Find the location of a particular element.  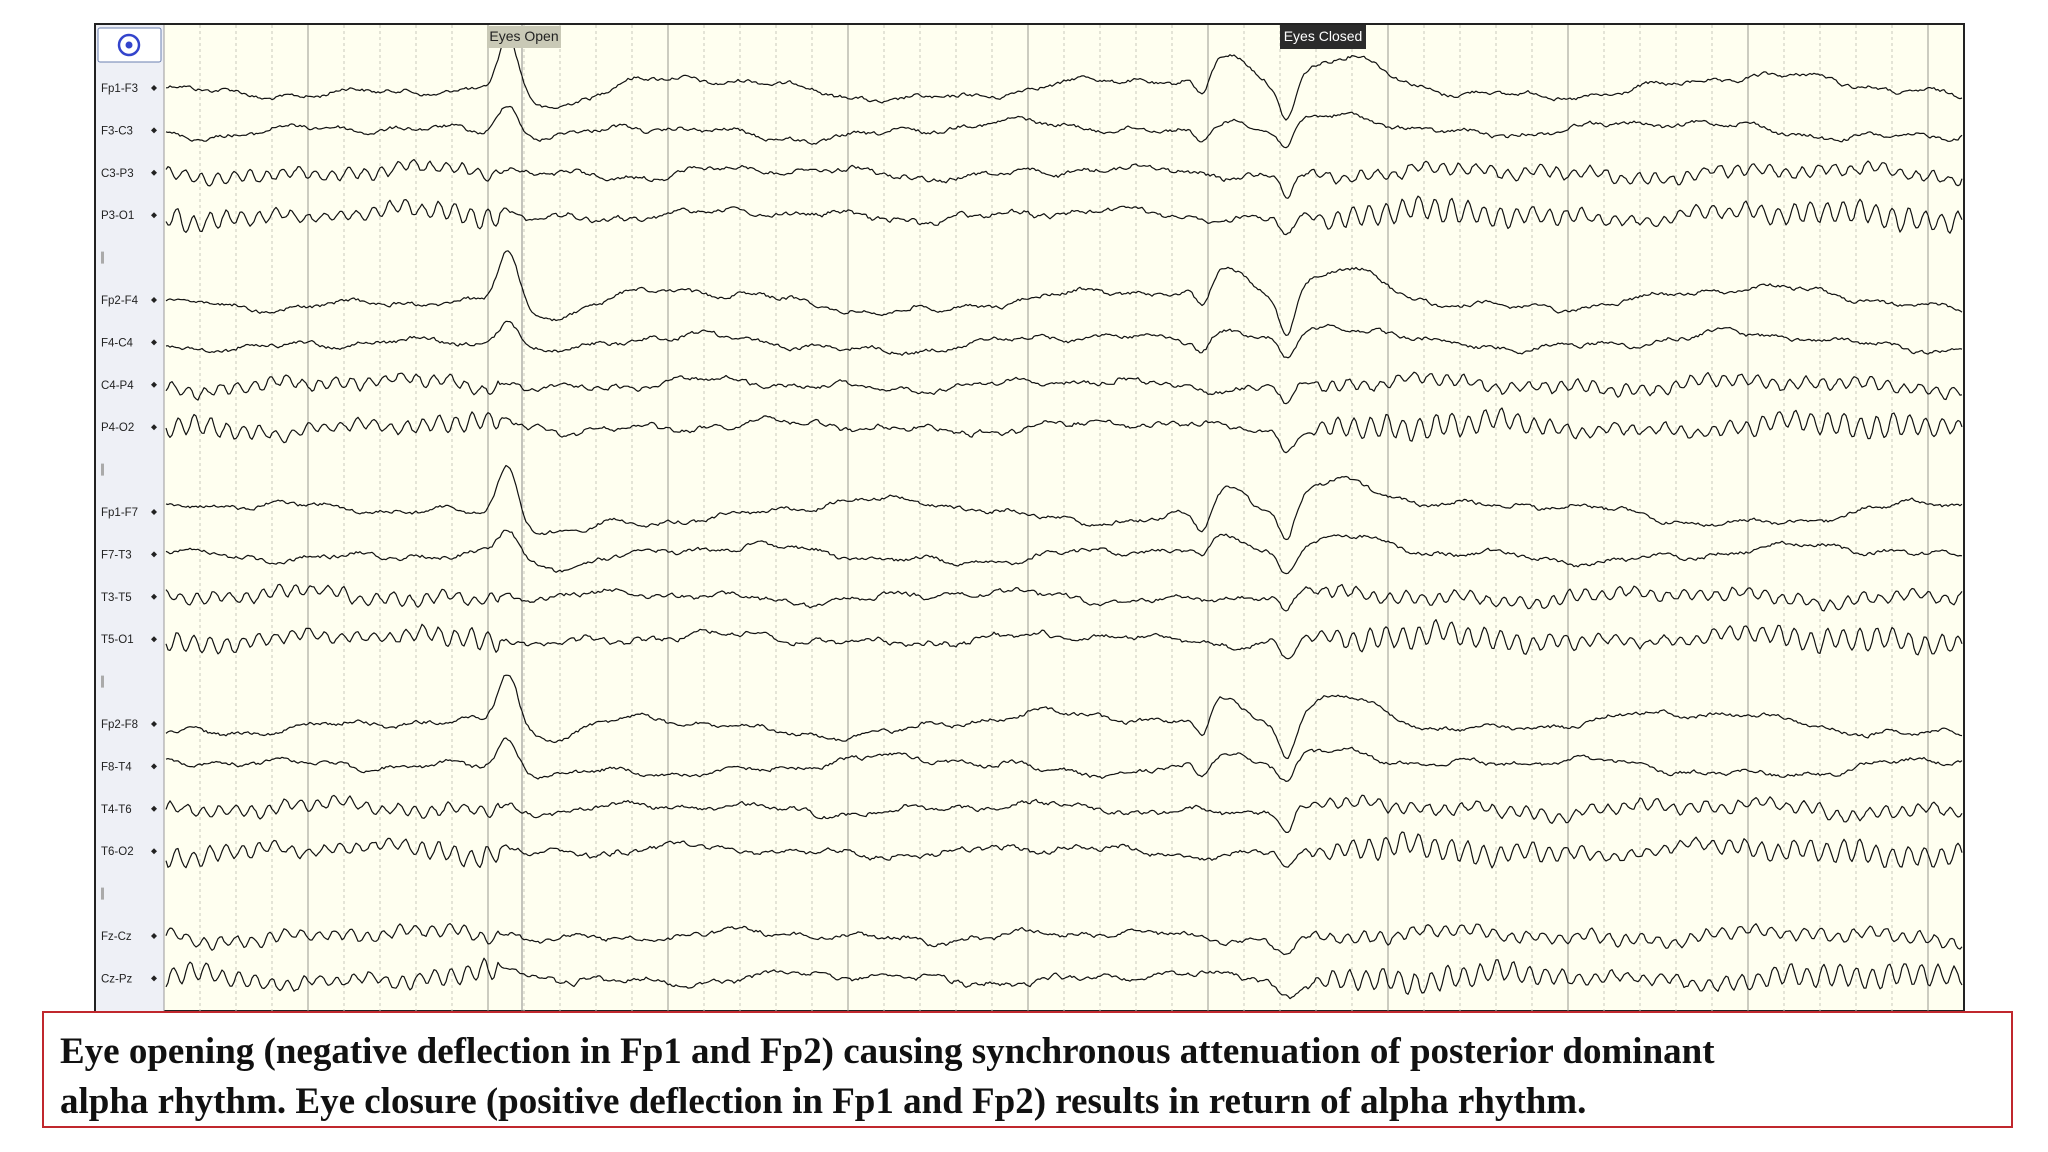

label-column is located at coordinates (130, 518).